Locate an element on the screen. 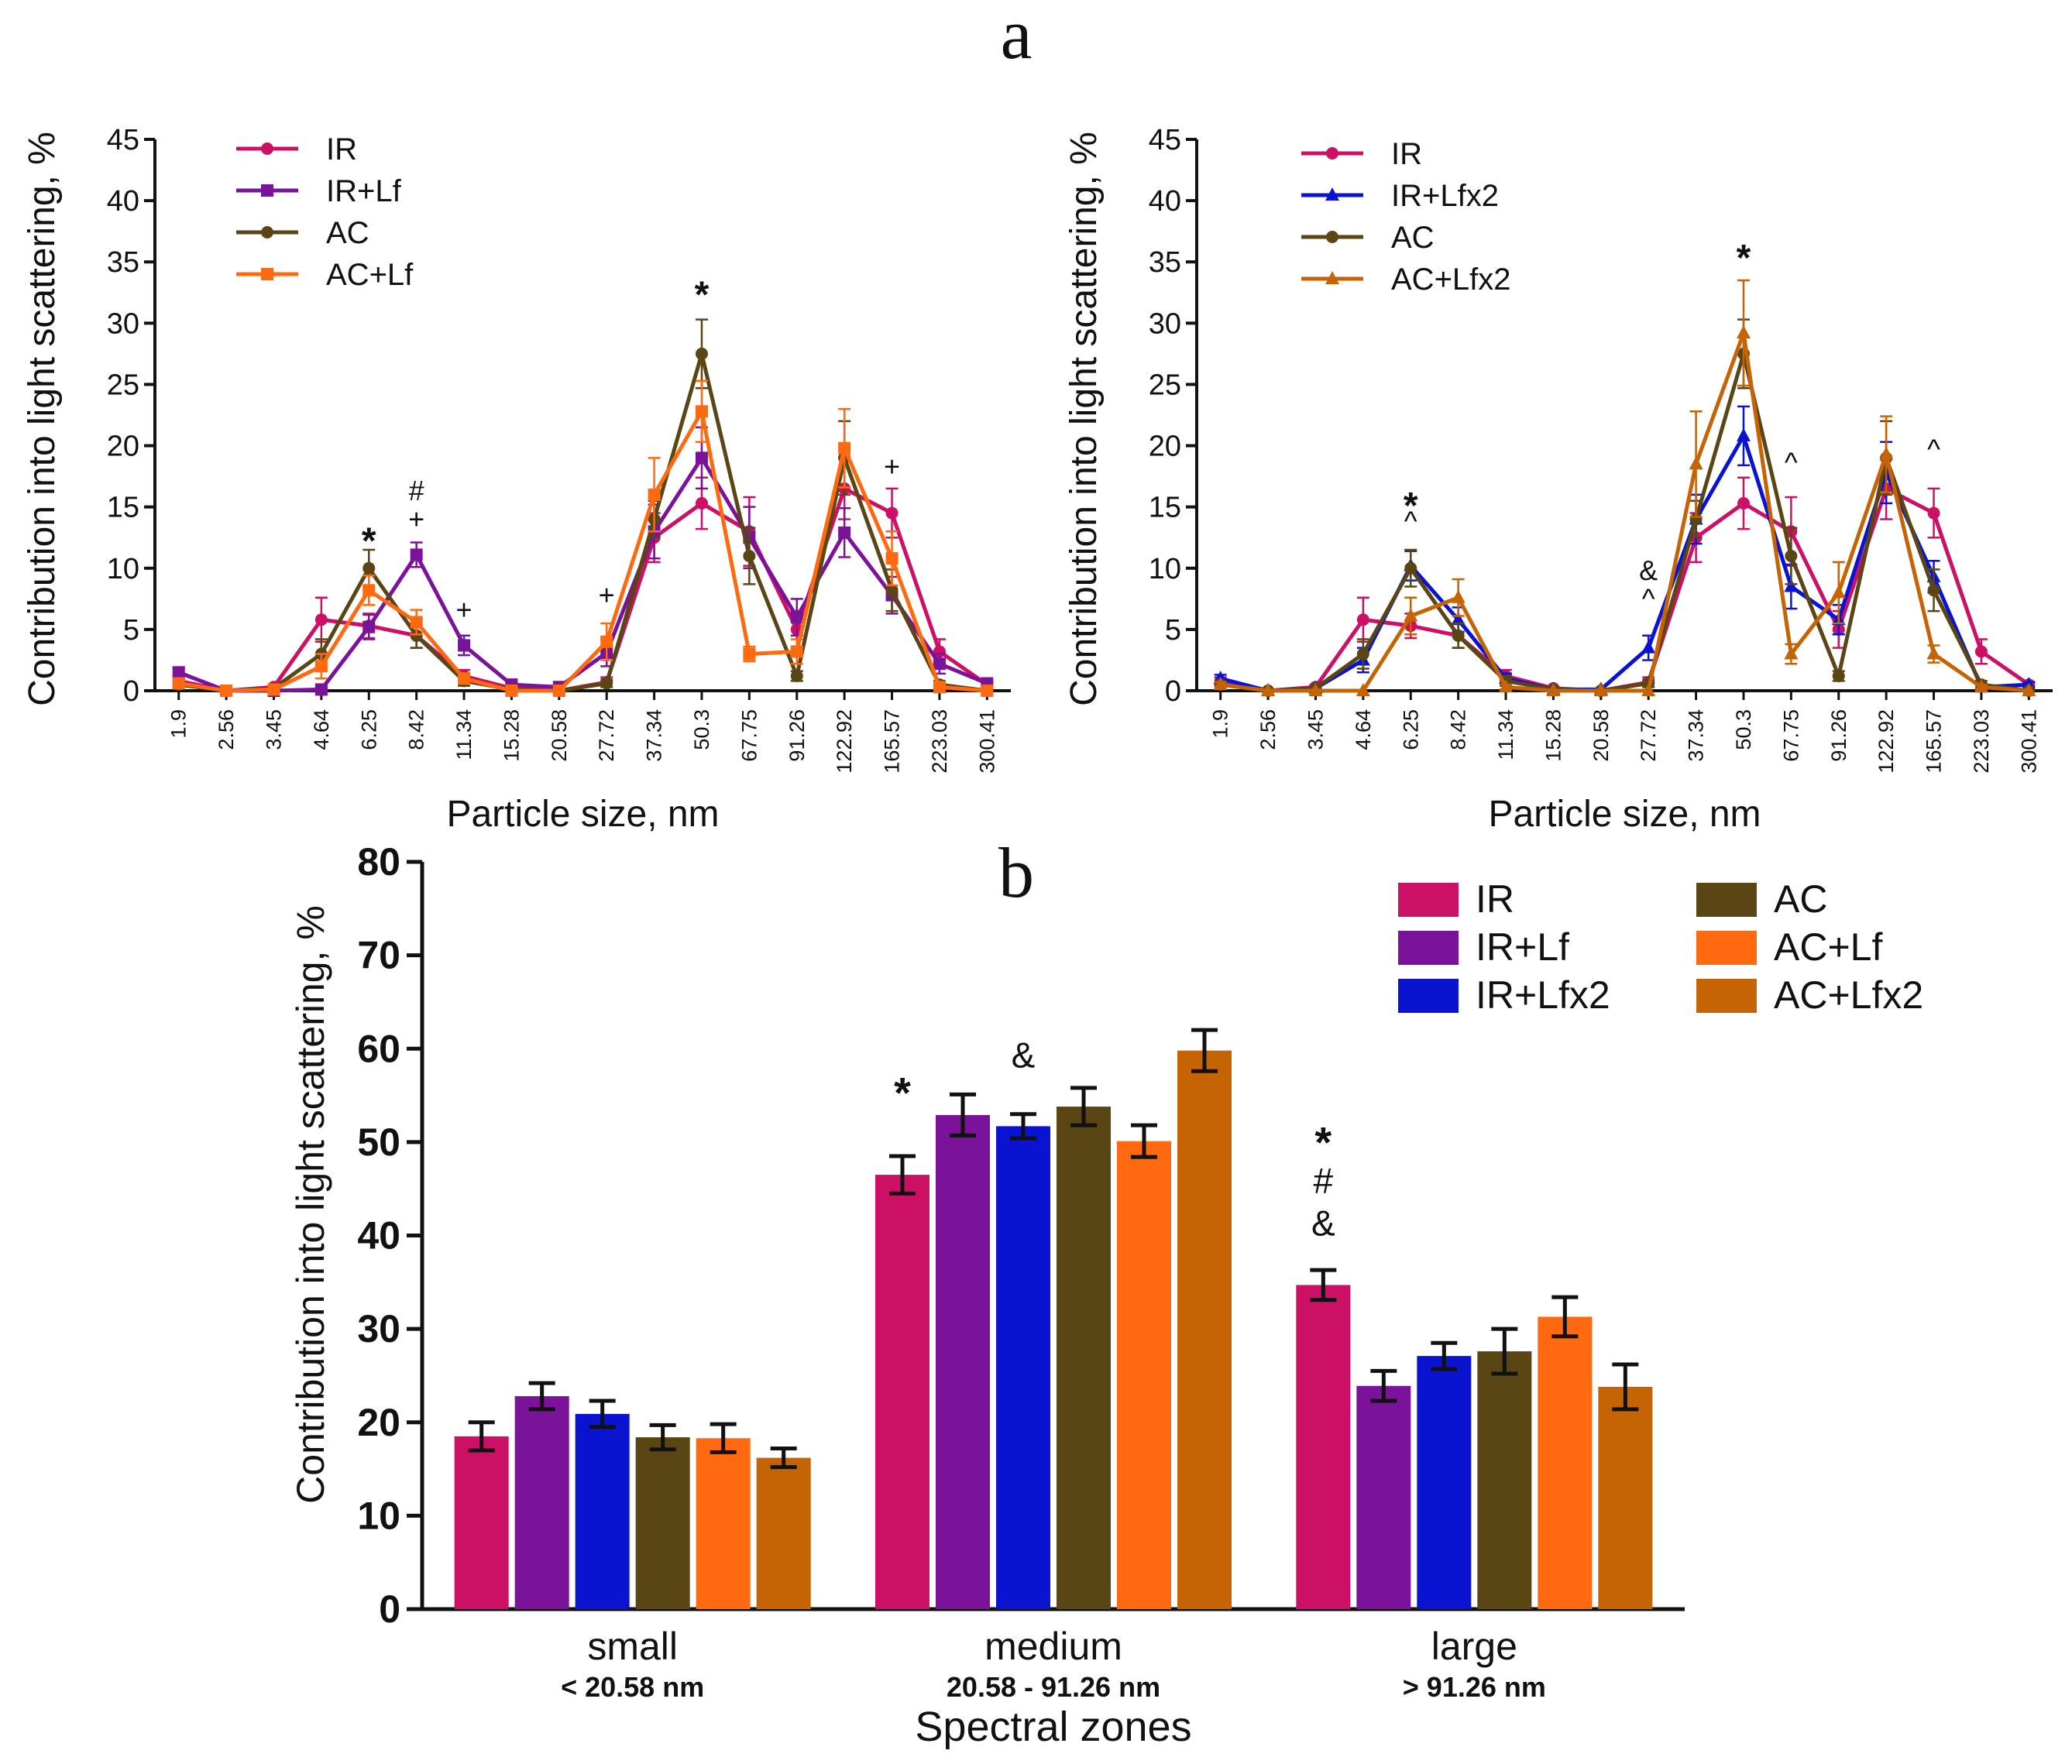 This screenshot has height=1764, width=2072. legend-label: AC+Lf is located at coordinates (1828, 947).